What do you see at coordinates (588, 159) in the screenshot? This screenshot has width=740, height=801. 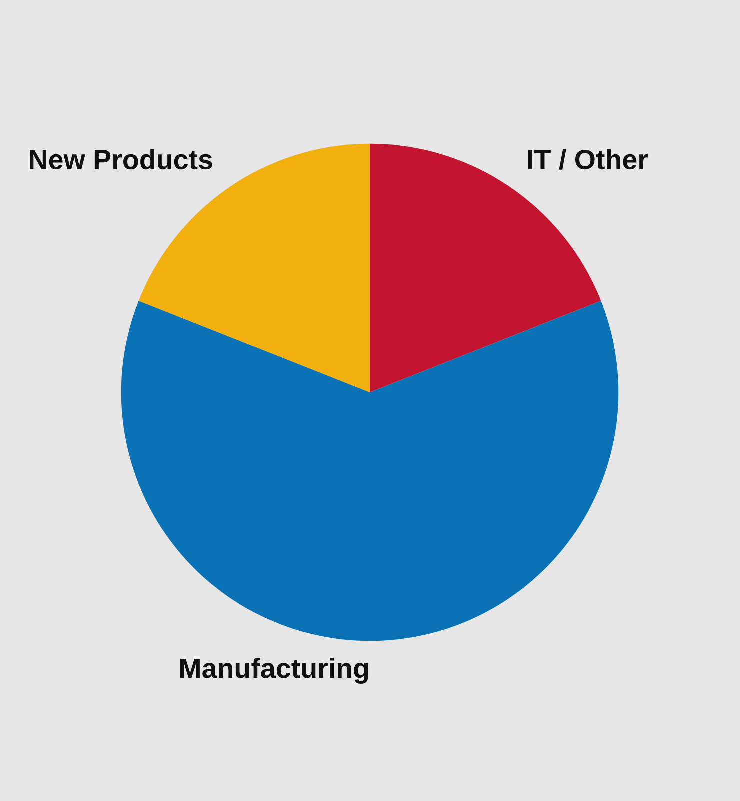 I see `slice-label: IT / Other` at bounding box center [588, 159].